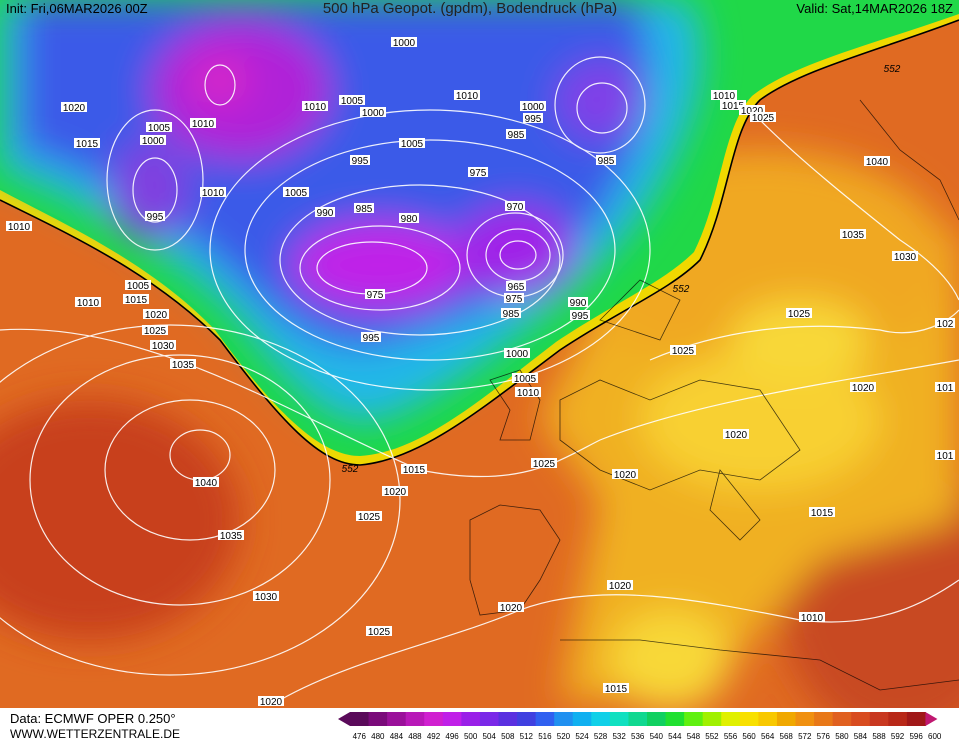 This screenshot has height=746, width=959. Describe the element at coordinates (578, 303) in the screenshot. I see `isobar-label: 990` at that location.